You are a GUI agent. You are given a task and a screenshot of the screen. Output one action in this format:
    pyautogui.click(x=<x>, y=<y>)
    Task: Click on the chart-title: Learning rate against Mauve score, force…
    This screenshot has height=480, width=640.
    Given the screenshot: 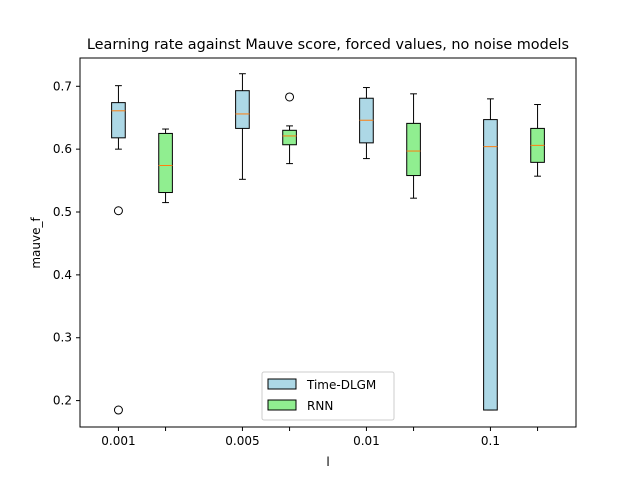 What is the action you would take?
    pyautogui.click(x=328, y=45)
    